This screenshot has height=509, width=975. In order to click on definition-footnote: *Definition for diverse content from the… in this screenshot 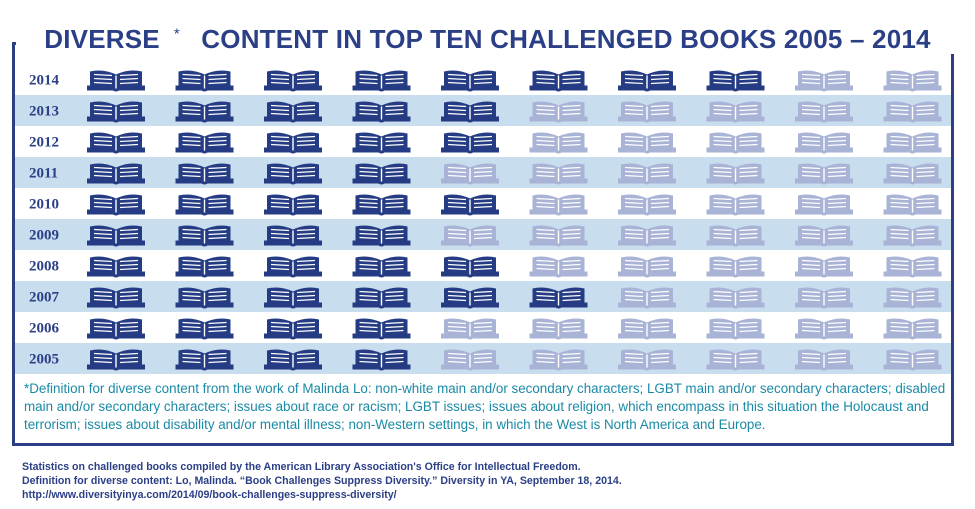, I will do `click(485, 406)`.